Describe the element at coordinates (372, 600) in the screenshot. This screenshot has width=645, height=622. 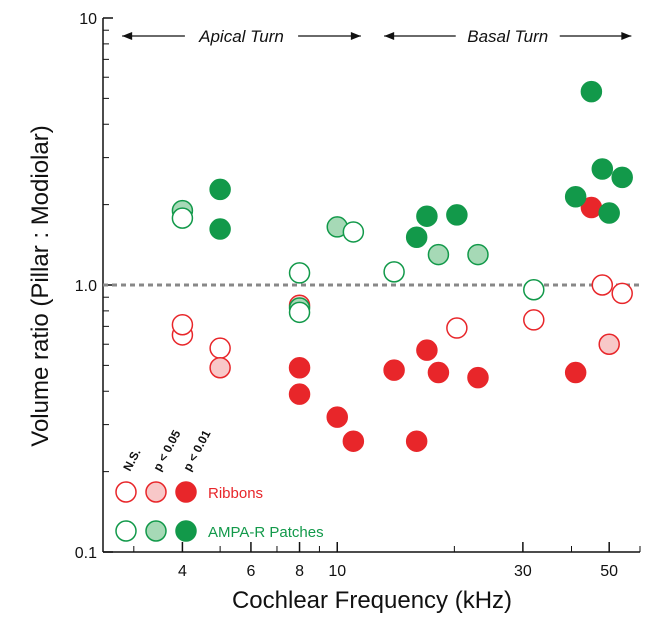
I see `x-axis-title: Cochlear Frequency (kHz)` at that location.